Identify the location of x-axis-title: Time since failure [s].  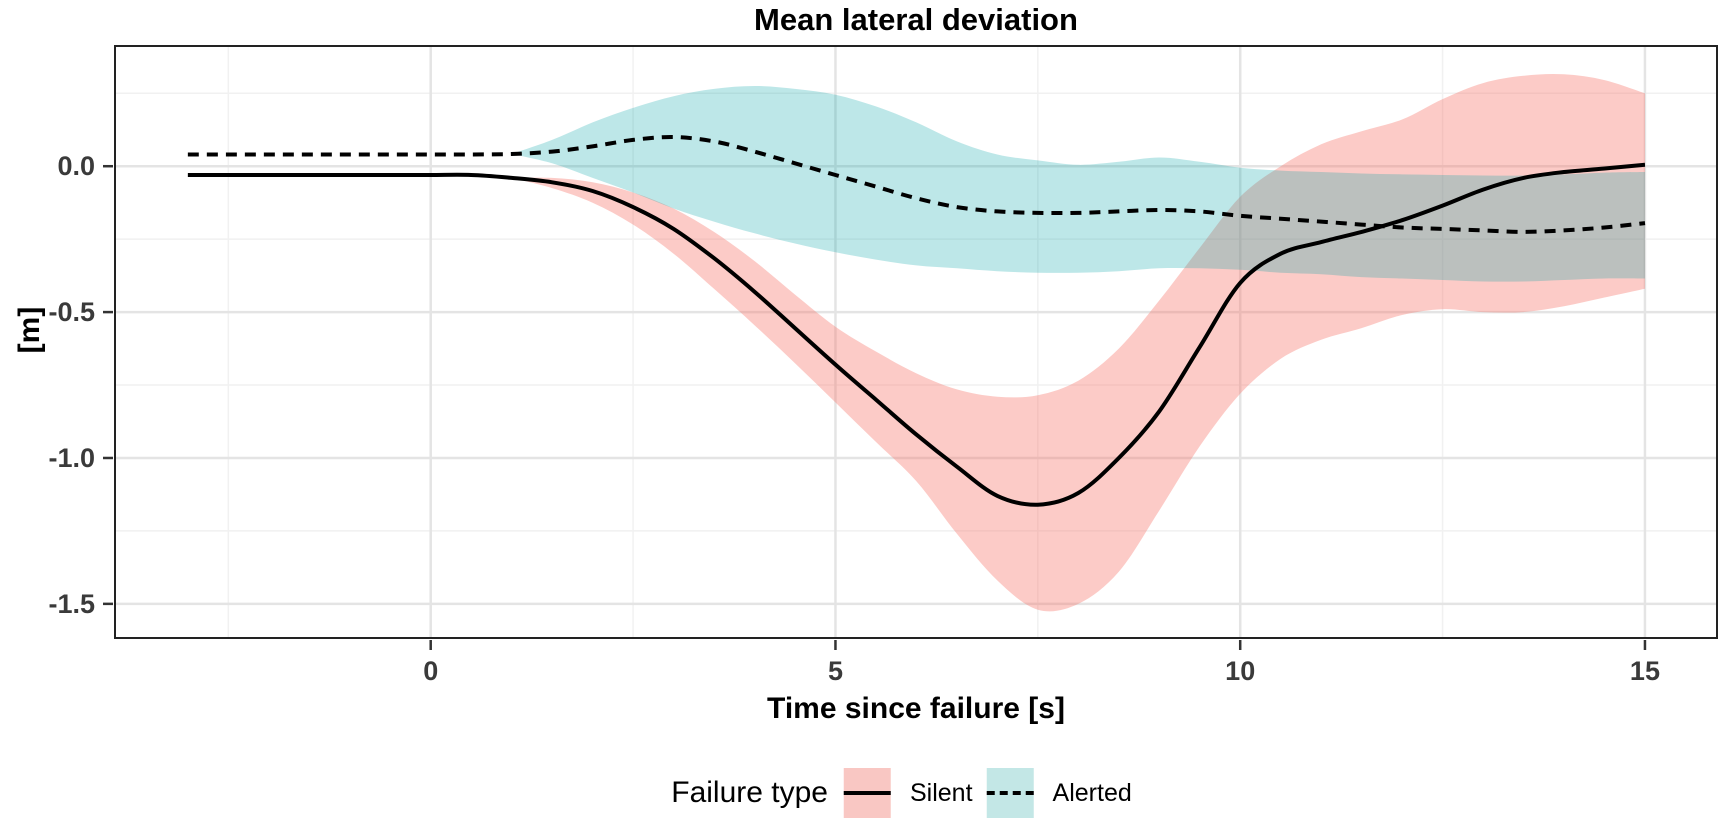
(916, 708).